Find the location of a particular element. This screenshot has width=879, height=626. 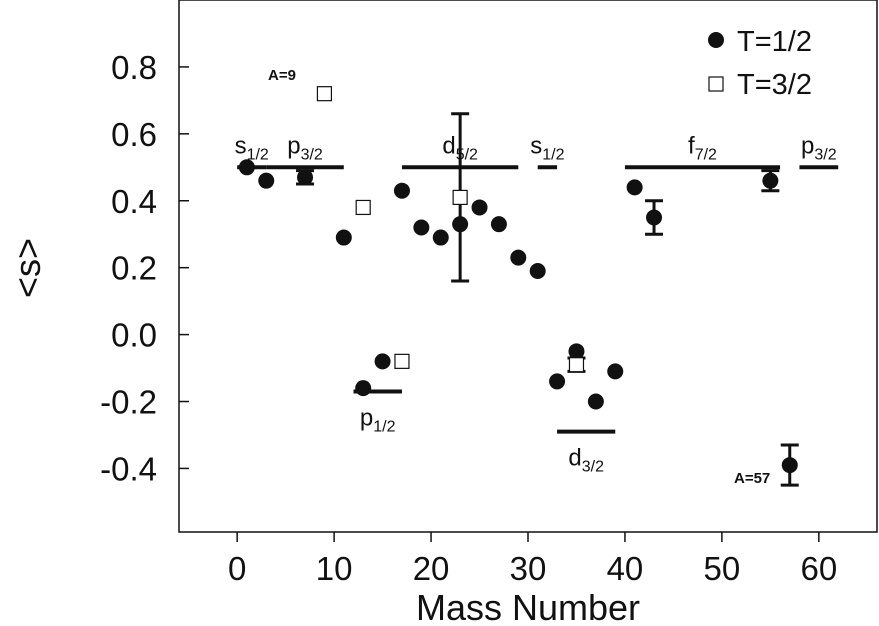

legend-marker-t12 is located at coordinates (716, 40).